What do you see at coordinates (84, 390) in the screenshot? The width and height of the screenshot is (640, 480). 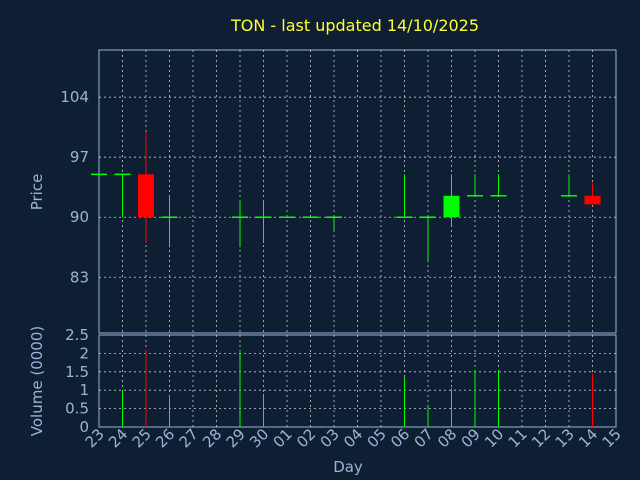 I see `volume-tick-label: 1` at bounding box center [84, 390].